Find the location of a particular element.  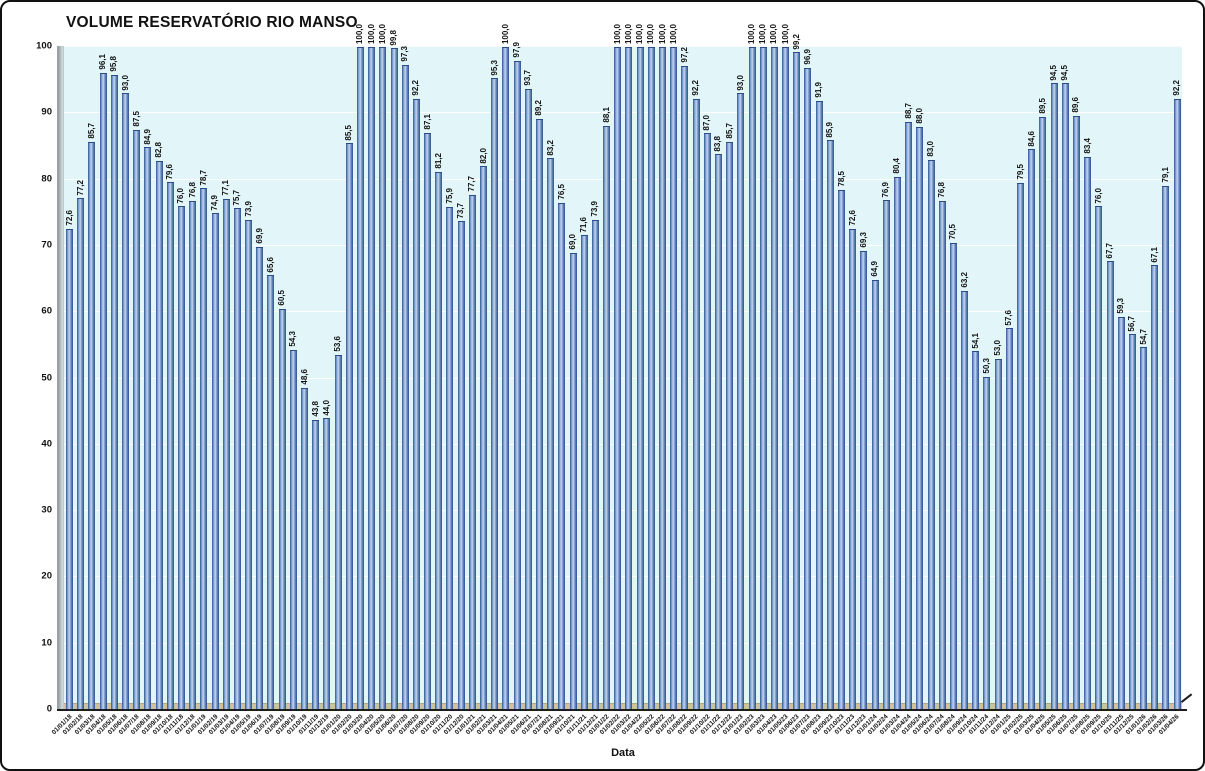

bar-value-label: 80,4 is located at coordinates (897, 166).